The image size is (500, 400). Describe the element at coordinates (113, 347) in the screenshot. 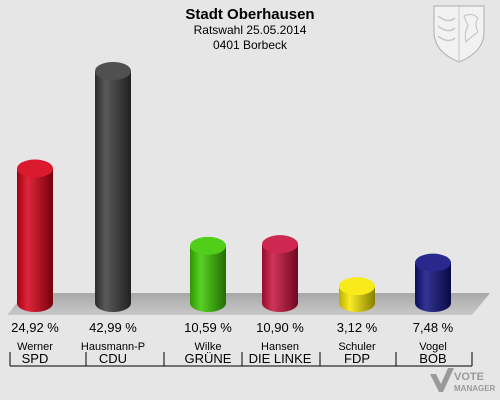

I see `candidate-label: Hausmann-P` at that location.